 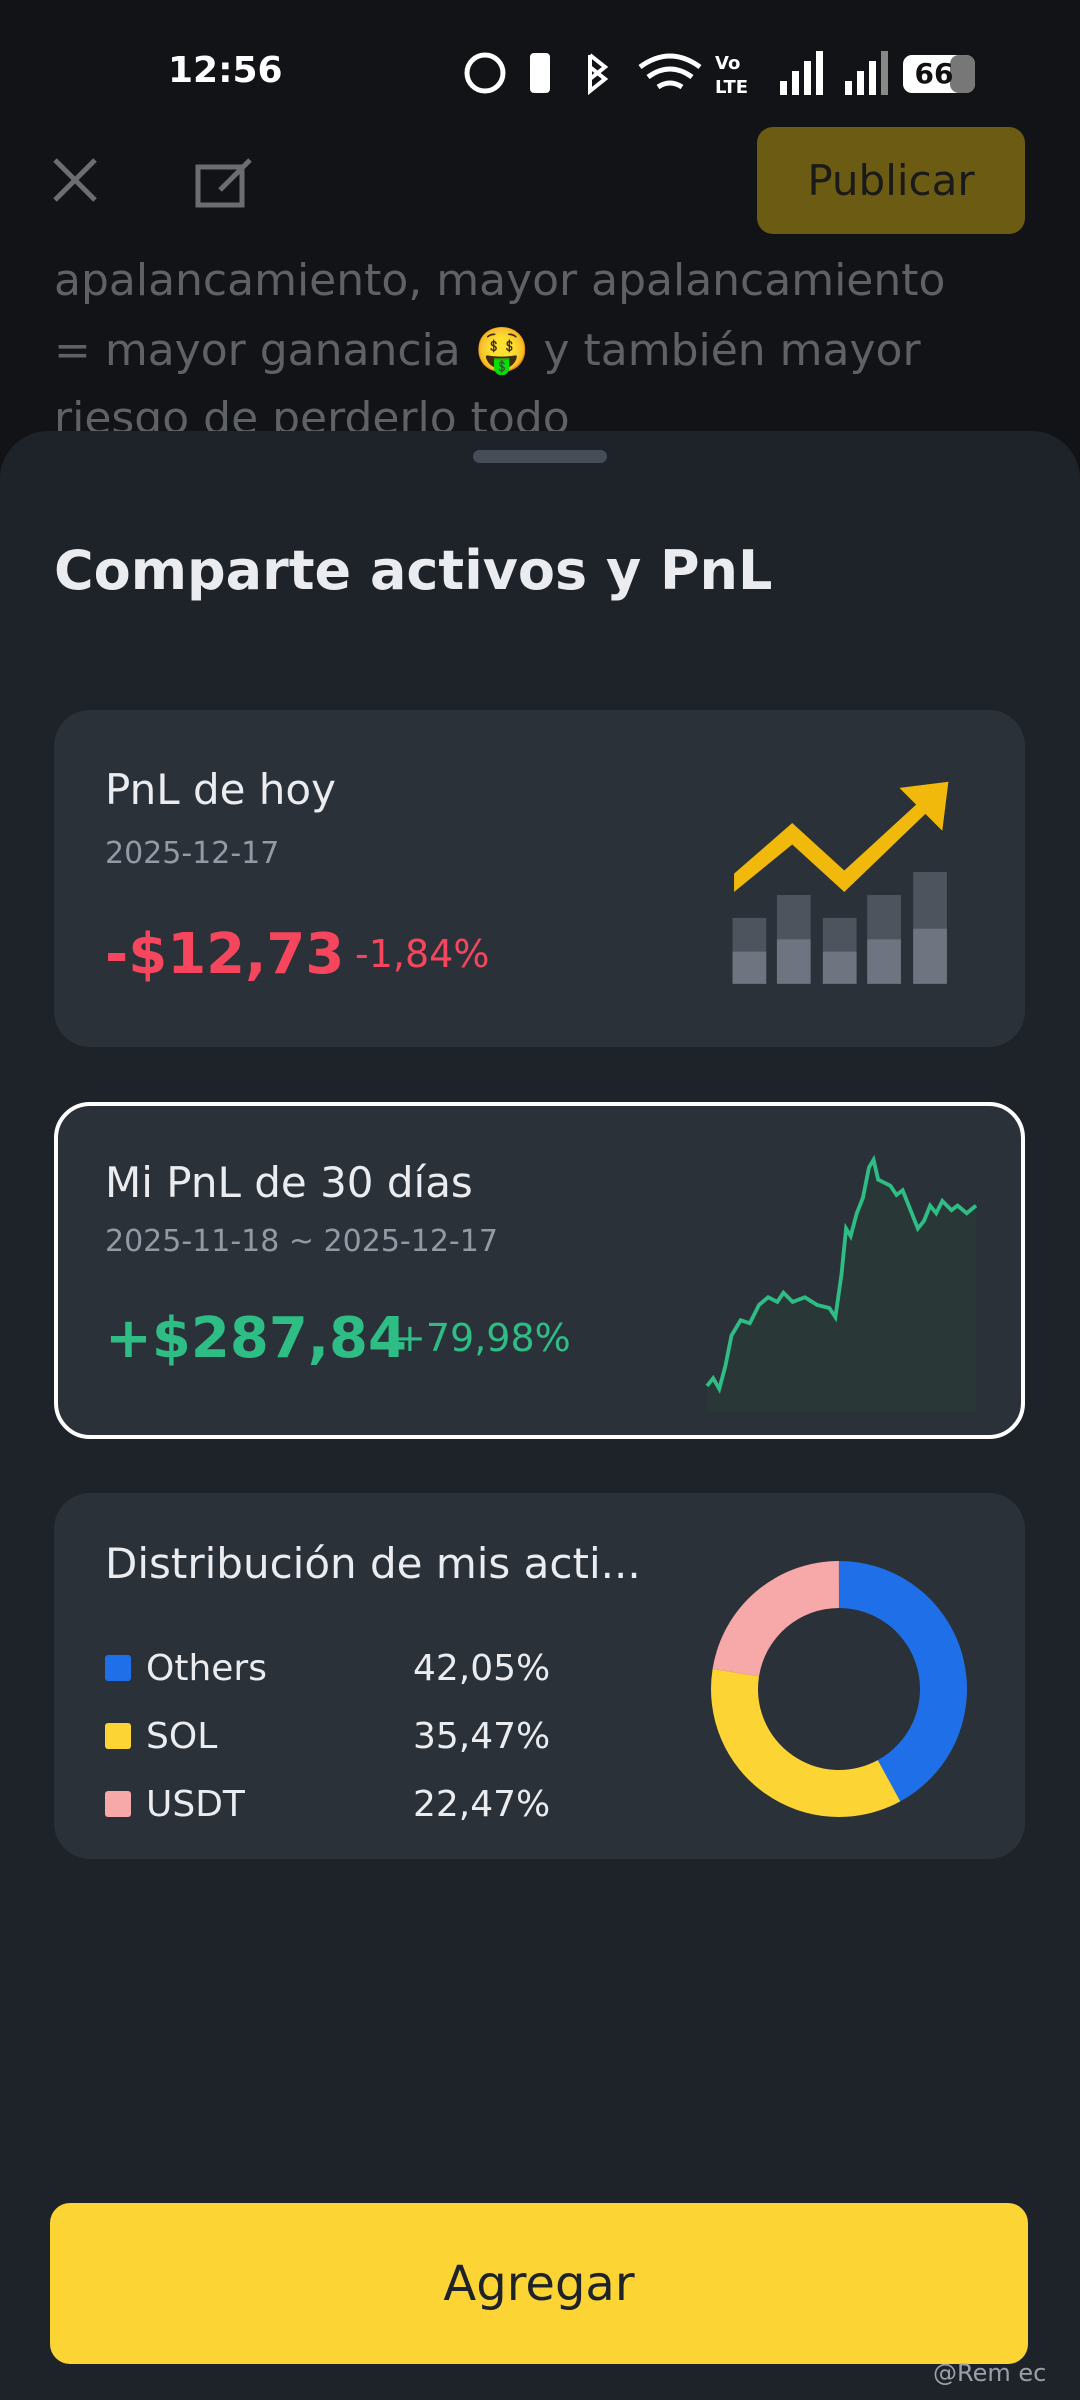 I want to click on today-pnl-card: PnL de hoy 2025-12-17 -$12,73 -1,84%, so click(x=539, y=878).